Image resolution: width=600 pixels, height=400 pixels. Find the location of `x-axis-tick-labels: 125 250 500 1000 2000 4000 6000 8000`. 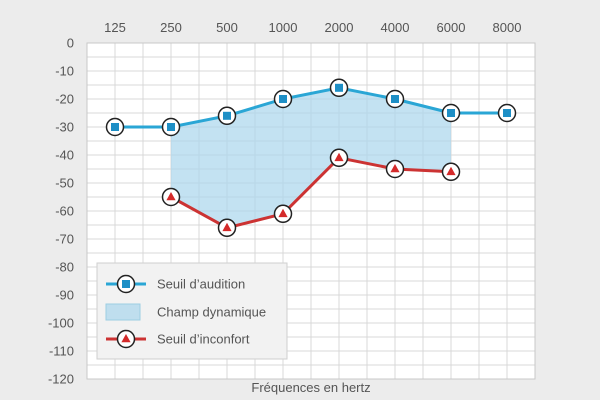

x-axis-tick-labels: 125 250 500 1000 2000 4000 6000 8000 is located at coordinates (312, 27).